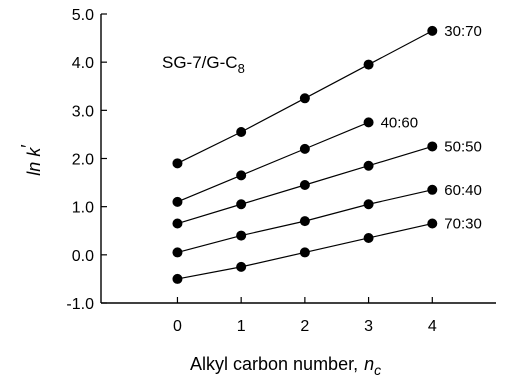  What do you see at coordinates (327, 250) in the screenshot?
I see `series-70-30: 70:30` at bounding box center [327, 250].